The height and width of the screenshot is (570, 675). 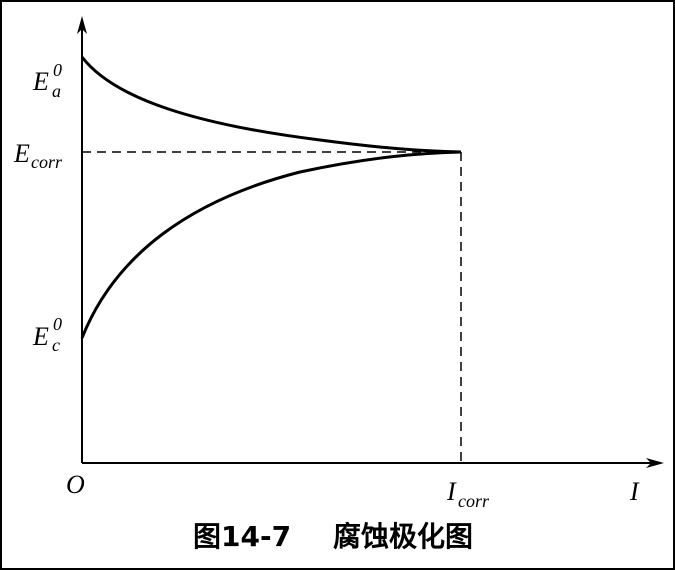 I want to click on origin-label: O, so click(x=75, y=484).